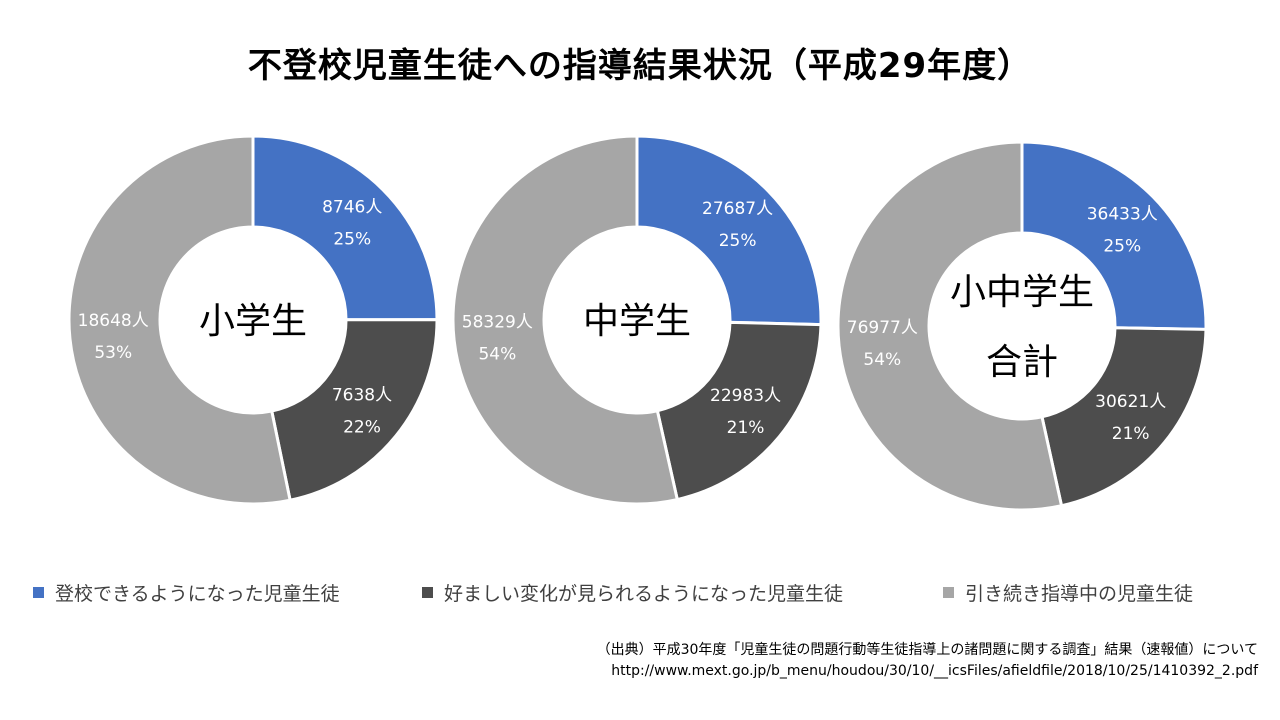 Image resolution: width=1280 pixels, height=720 pixels. Describe the element at coordinates (38, 592) in the screenshot. I see `legend-swatch-returned` at that location.